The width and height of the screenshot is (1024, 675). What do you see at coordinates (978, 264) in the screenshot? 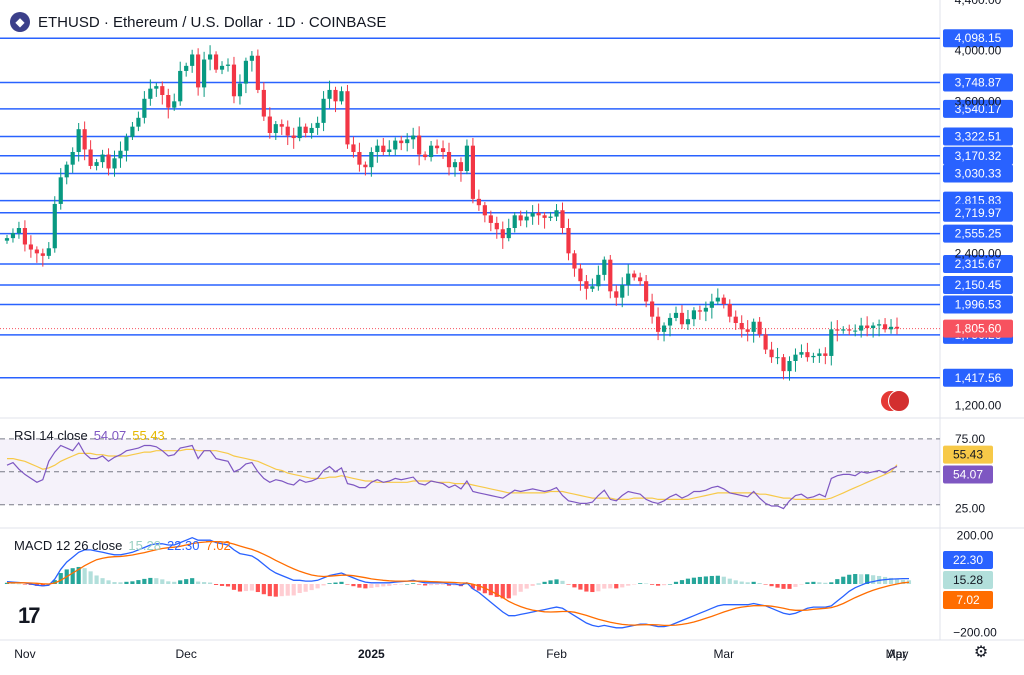
I see `level-price-tag: 2,315.67` at bounding box center [978, 264].